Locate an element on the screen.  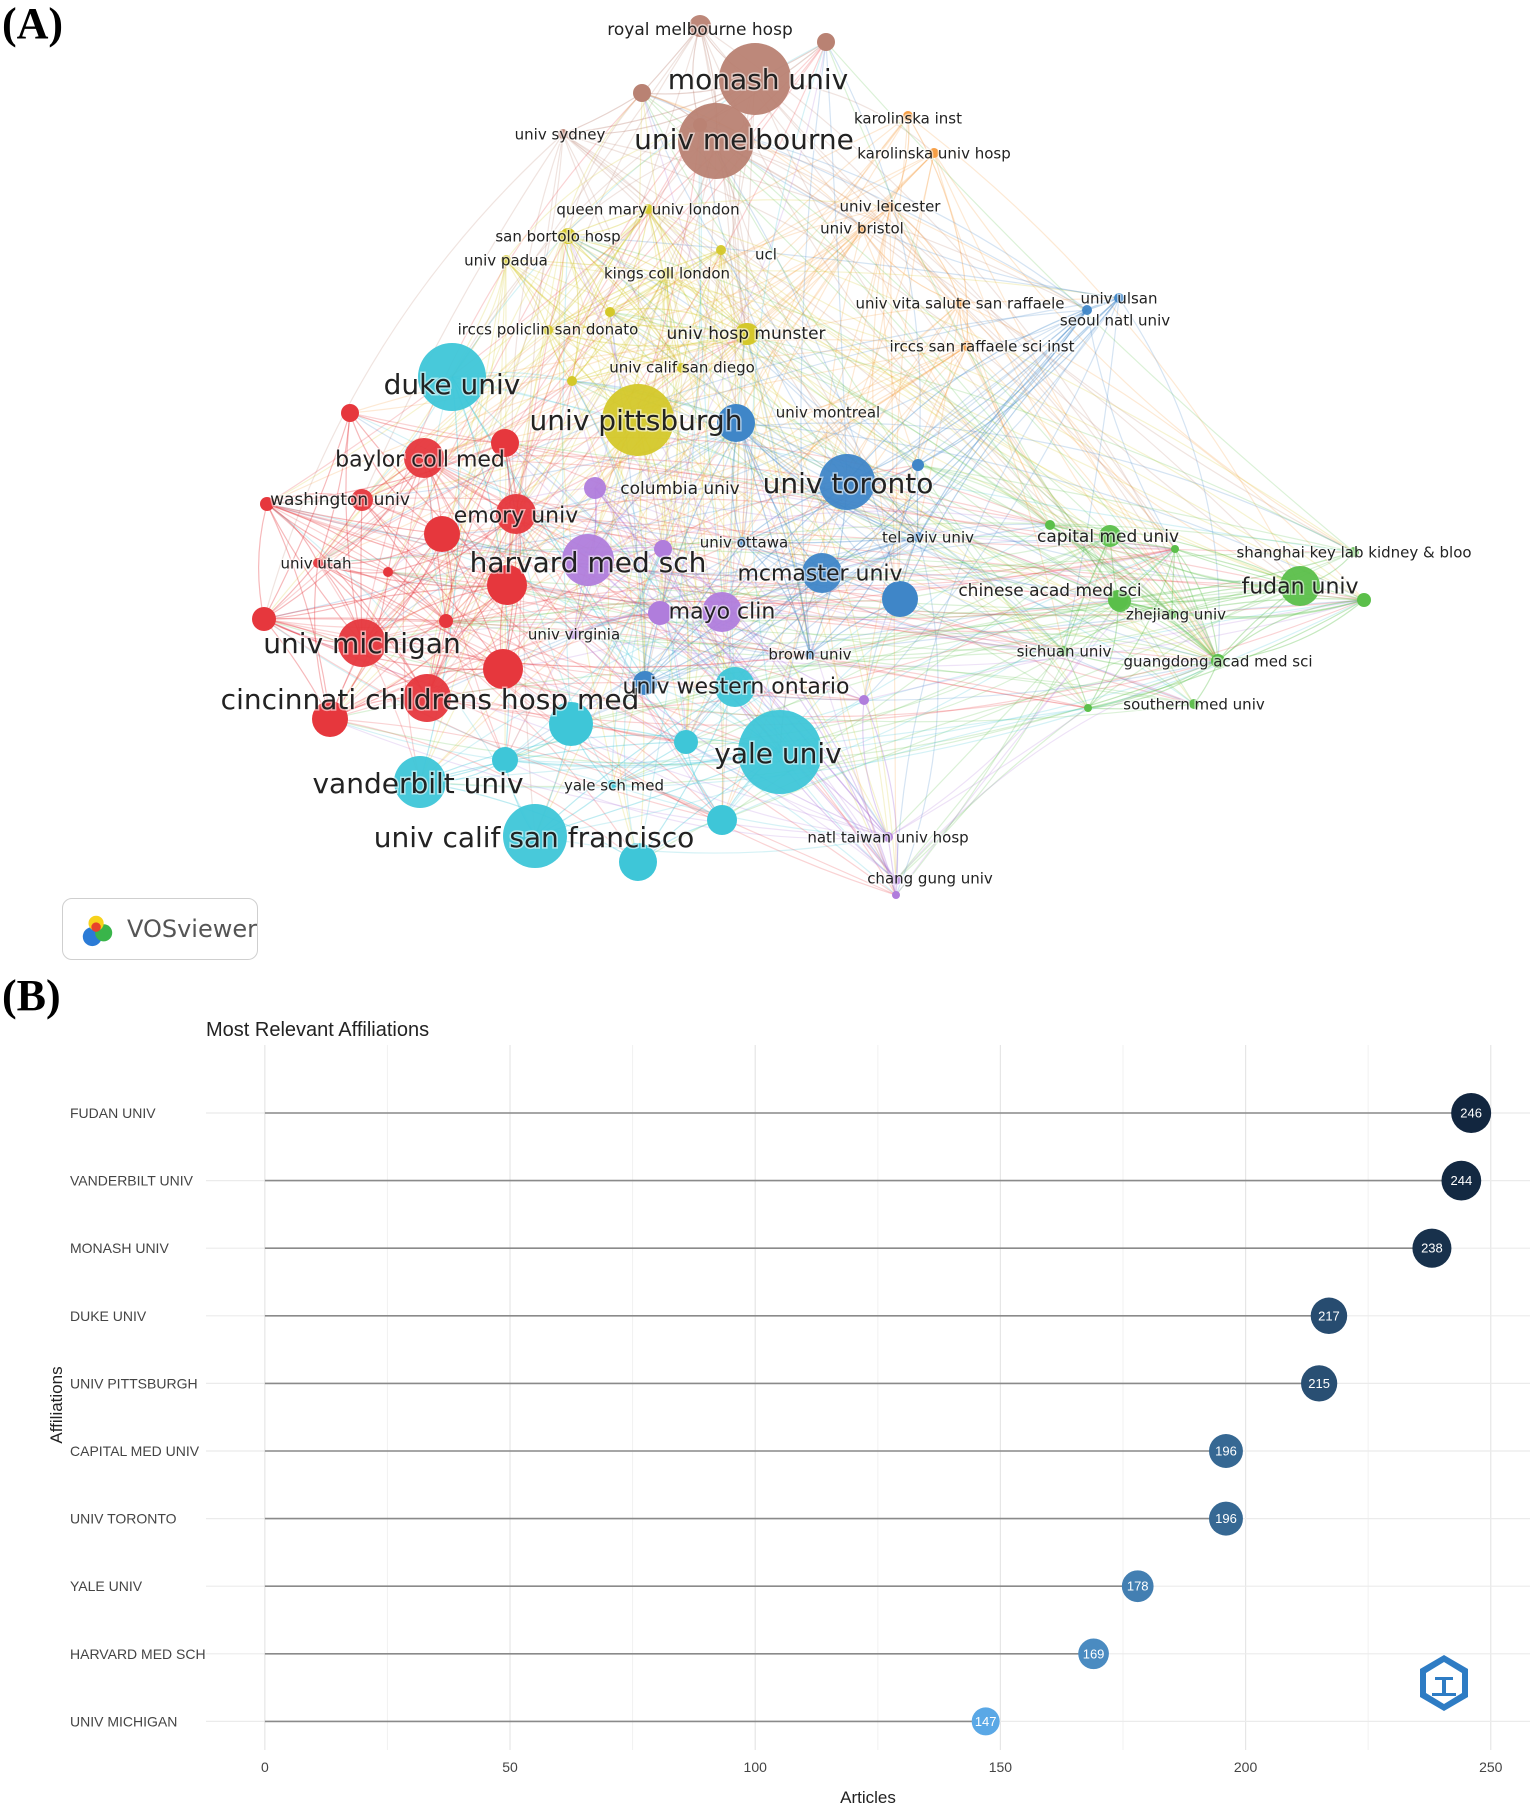
network-node-univ-leicester is located at coordinates (890, 207).